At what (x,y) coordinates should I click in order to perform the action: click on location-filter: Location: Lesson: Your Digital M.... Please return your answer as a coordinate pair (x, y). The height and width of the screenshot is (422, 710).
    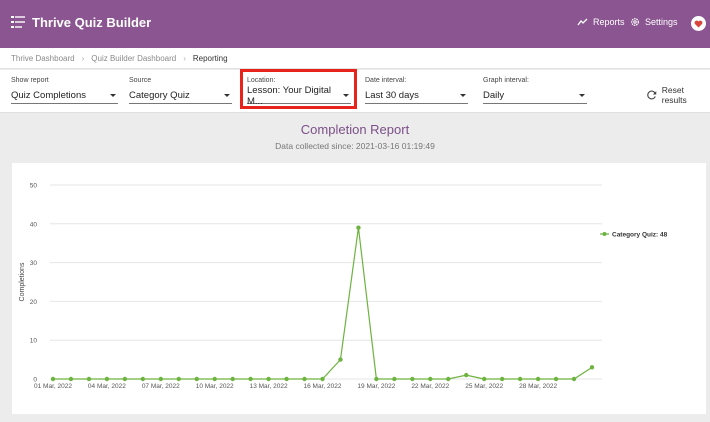
    Looking at the image, I should click on (299, 92).